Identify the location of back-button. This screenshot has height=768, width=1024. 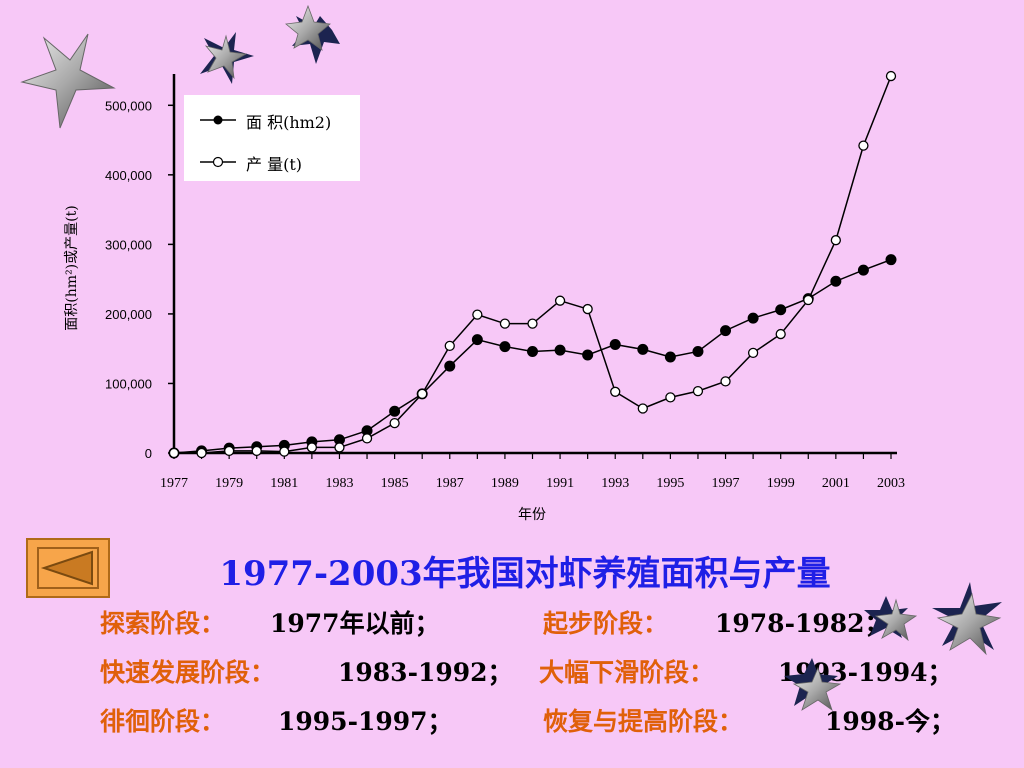
(68, 568).